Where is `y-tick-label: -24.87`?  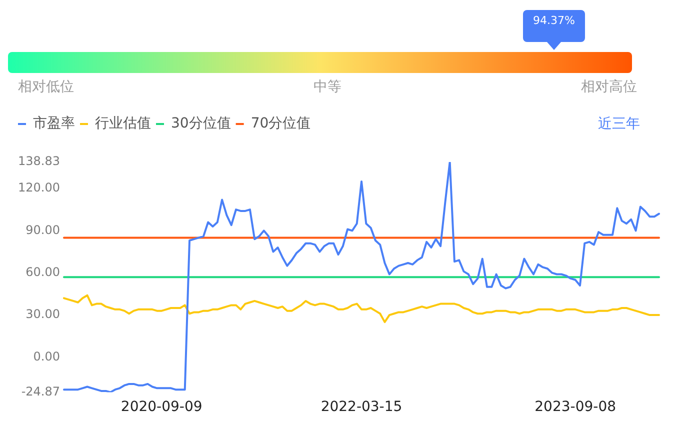 y-tick-label: -24.87 is located at coordinates (40, 391).